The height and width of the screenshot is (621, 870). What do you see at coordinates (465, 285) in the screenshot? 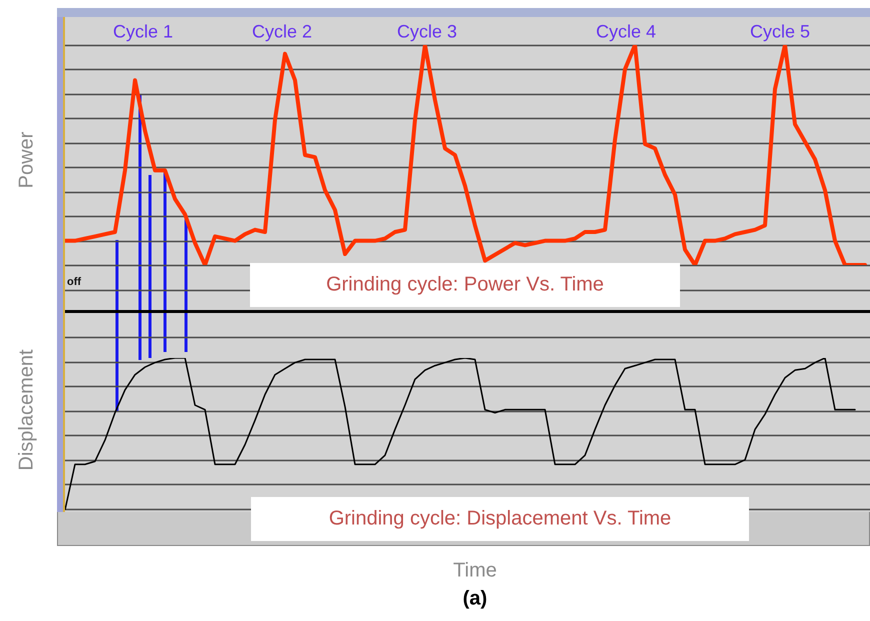
I see `text: Grinding cycle: Power Vs. Time` at bounding box center [465, 285].